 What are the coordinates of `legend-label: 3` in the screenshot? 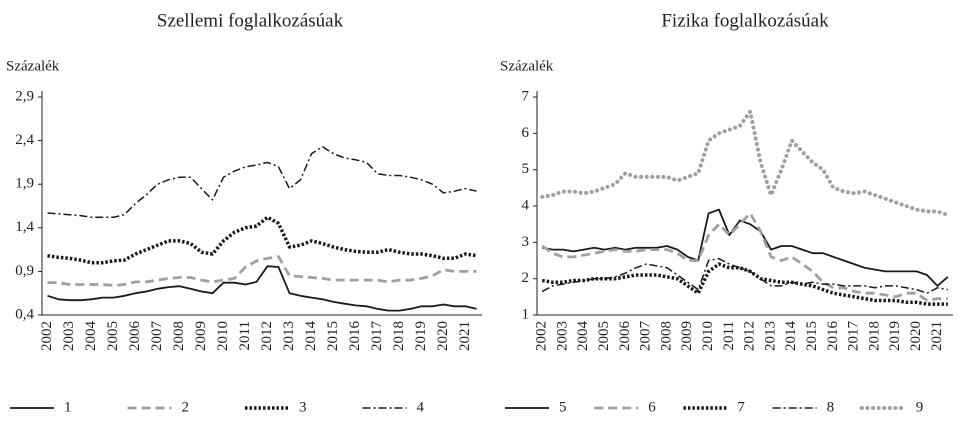 It's located at (303, 407).